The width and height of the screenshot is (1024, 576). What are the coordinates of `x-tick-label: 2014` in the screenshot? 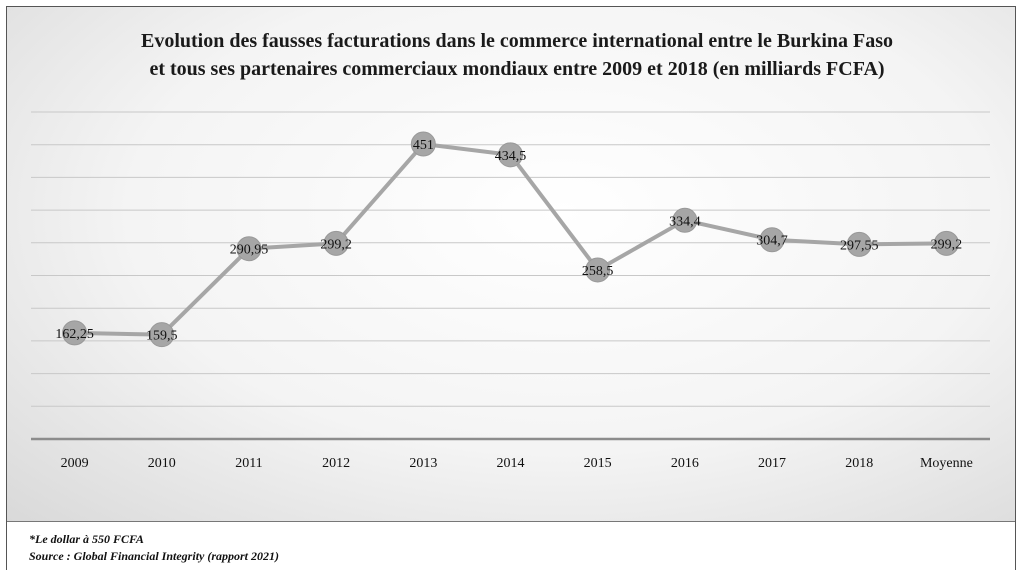 It's located at (511, 463).